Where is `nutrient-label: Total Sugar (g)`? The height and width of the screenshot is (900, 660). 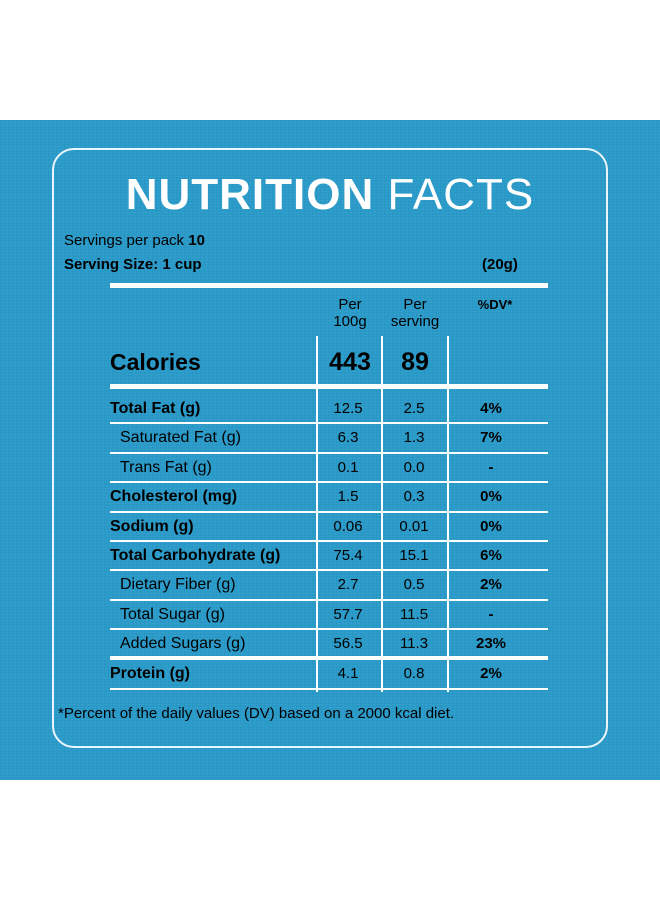 nutrient-label: Total Sugar (g) is located at coordinates (172, 614).